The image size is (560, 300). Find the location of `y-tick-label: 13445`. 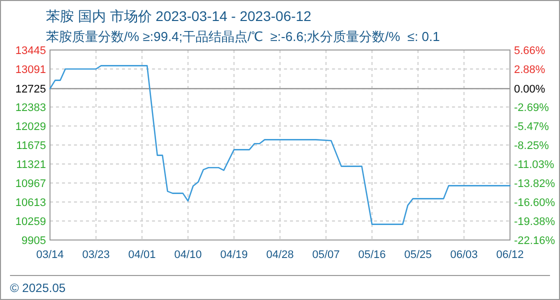

y-tick-label: 13445 is located at coordinates (30, 51).